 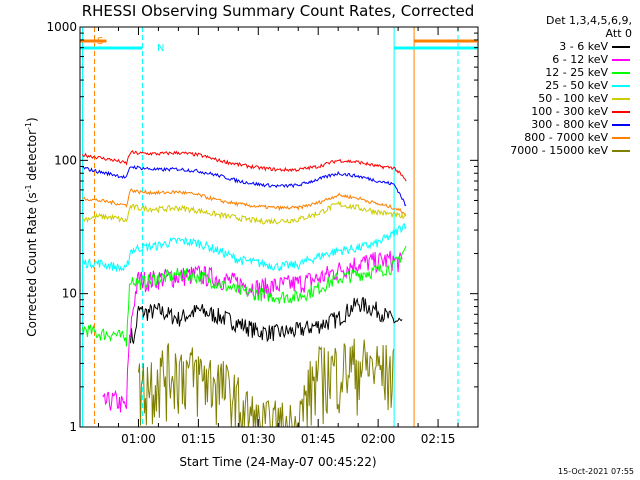 I want to click on legend-item: 50 - 100 keV, so click(x=558, y=98).